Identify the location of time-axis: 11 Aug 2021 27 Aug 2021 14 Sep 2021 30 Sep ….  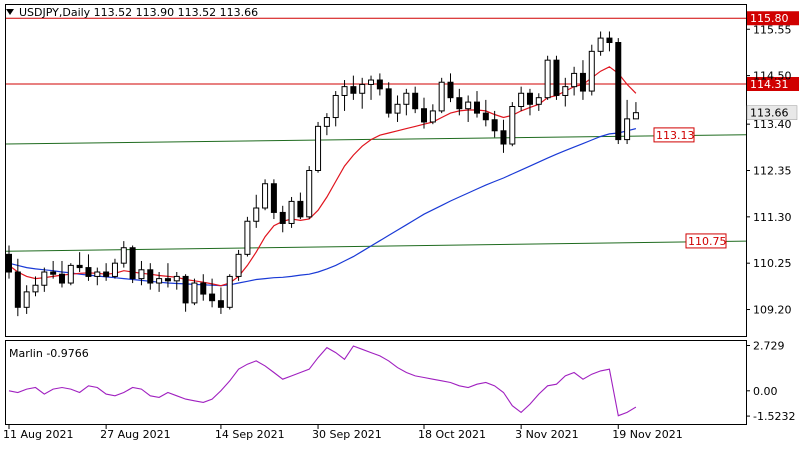
(343, 432).